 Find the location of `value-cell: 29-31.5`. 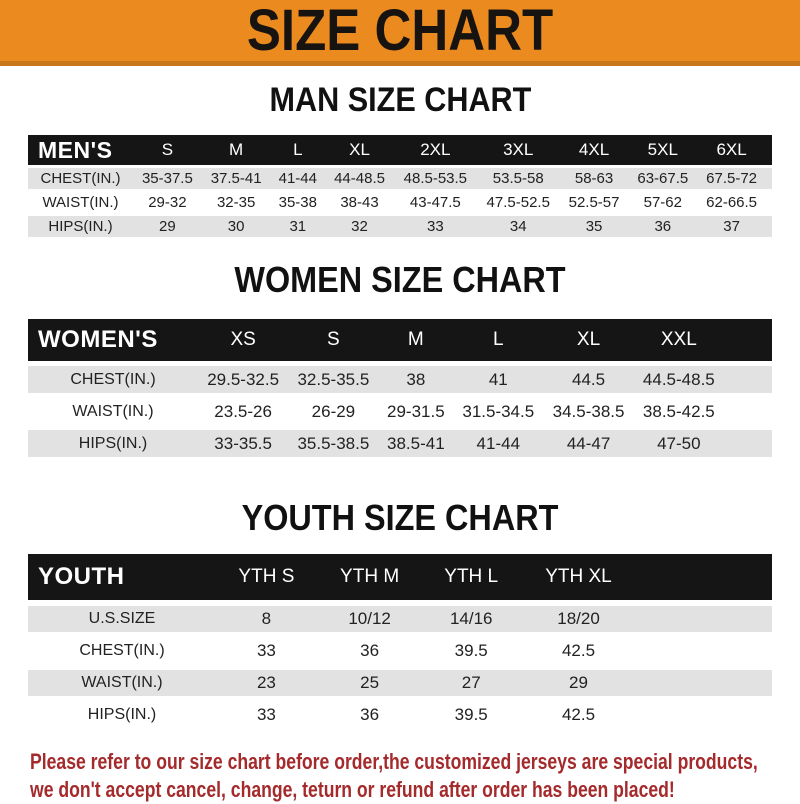

value-cell: 29-31.5 is located at coordinates (416, 411).